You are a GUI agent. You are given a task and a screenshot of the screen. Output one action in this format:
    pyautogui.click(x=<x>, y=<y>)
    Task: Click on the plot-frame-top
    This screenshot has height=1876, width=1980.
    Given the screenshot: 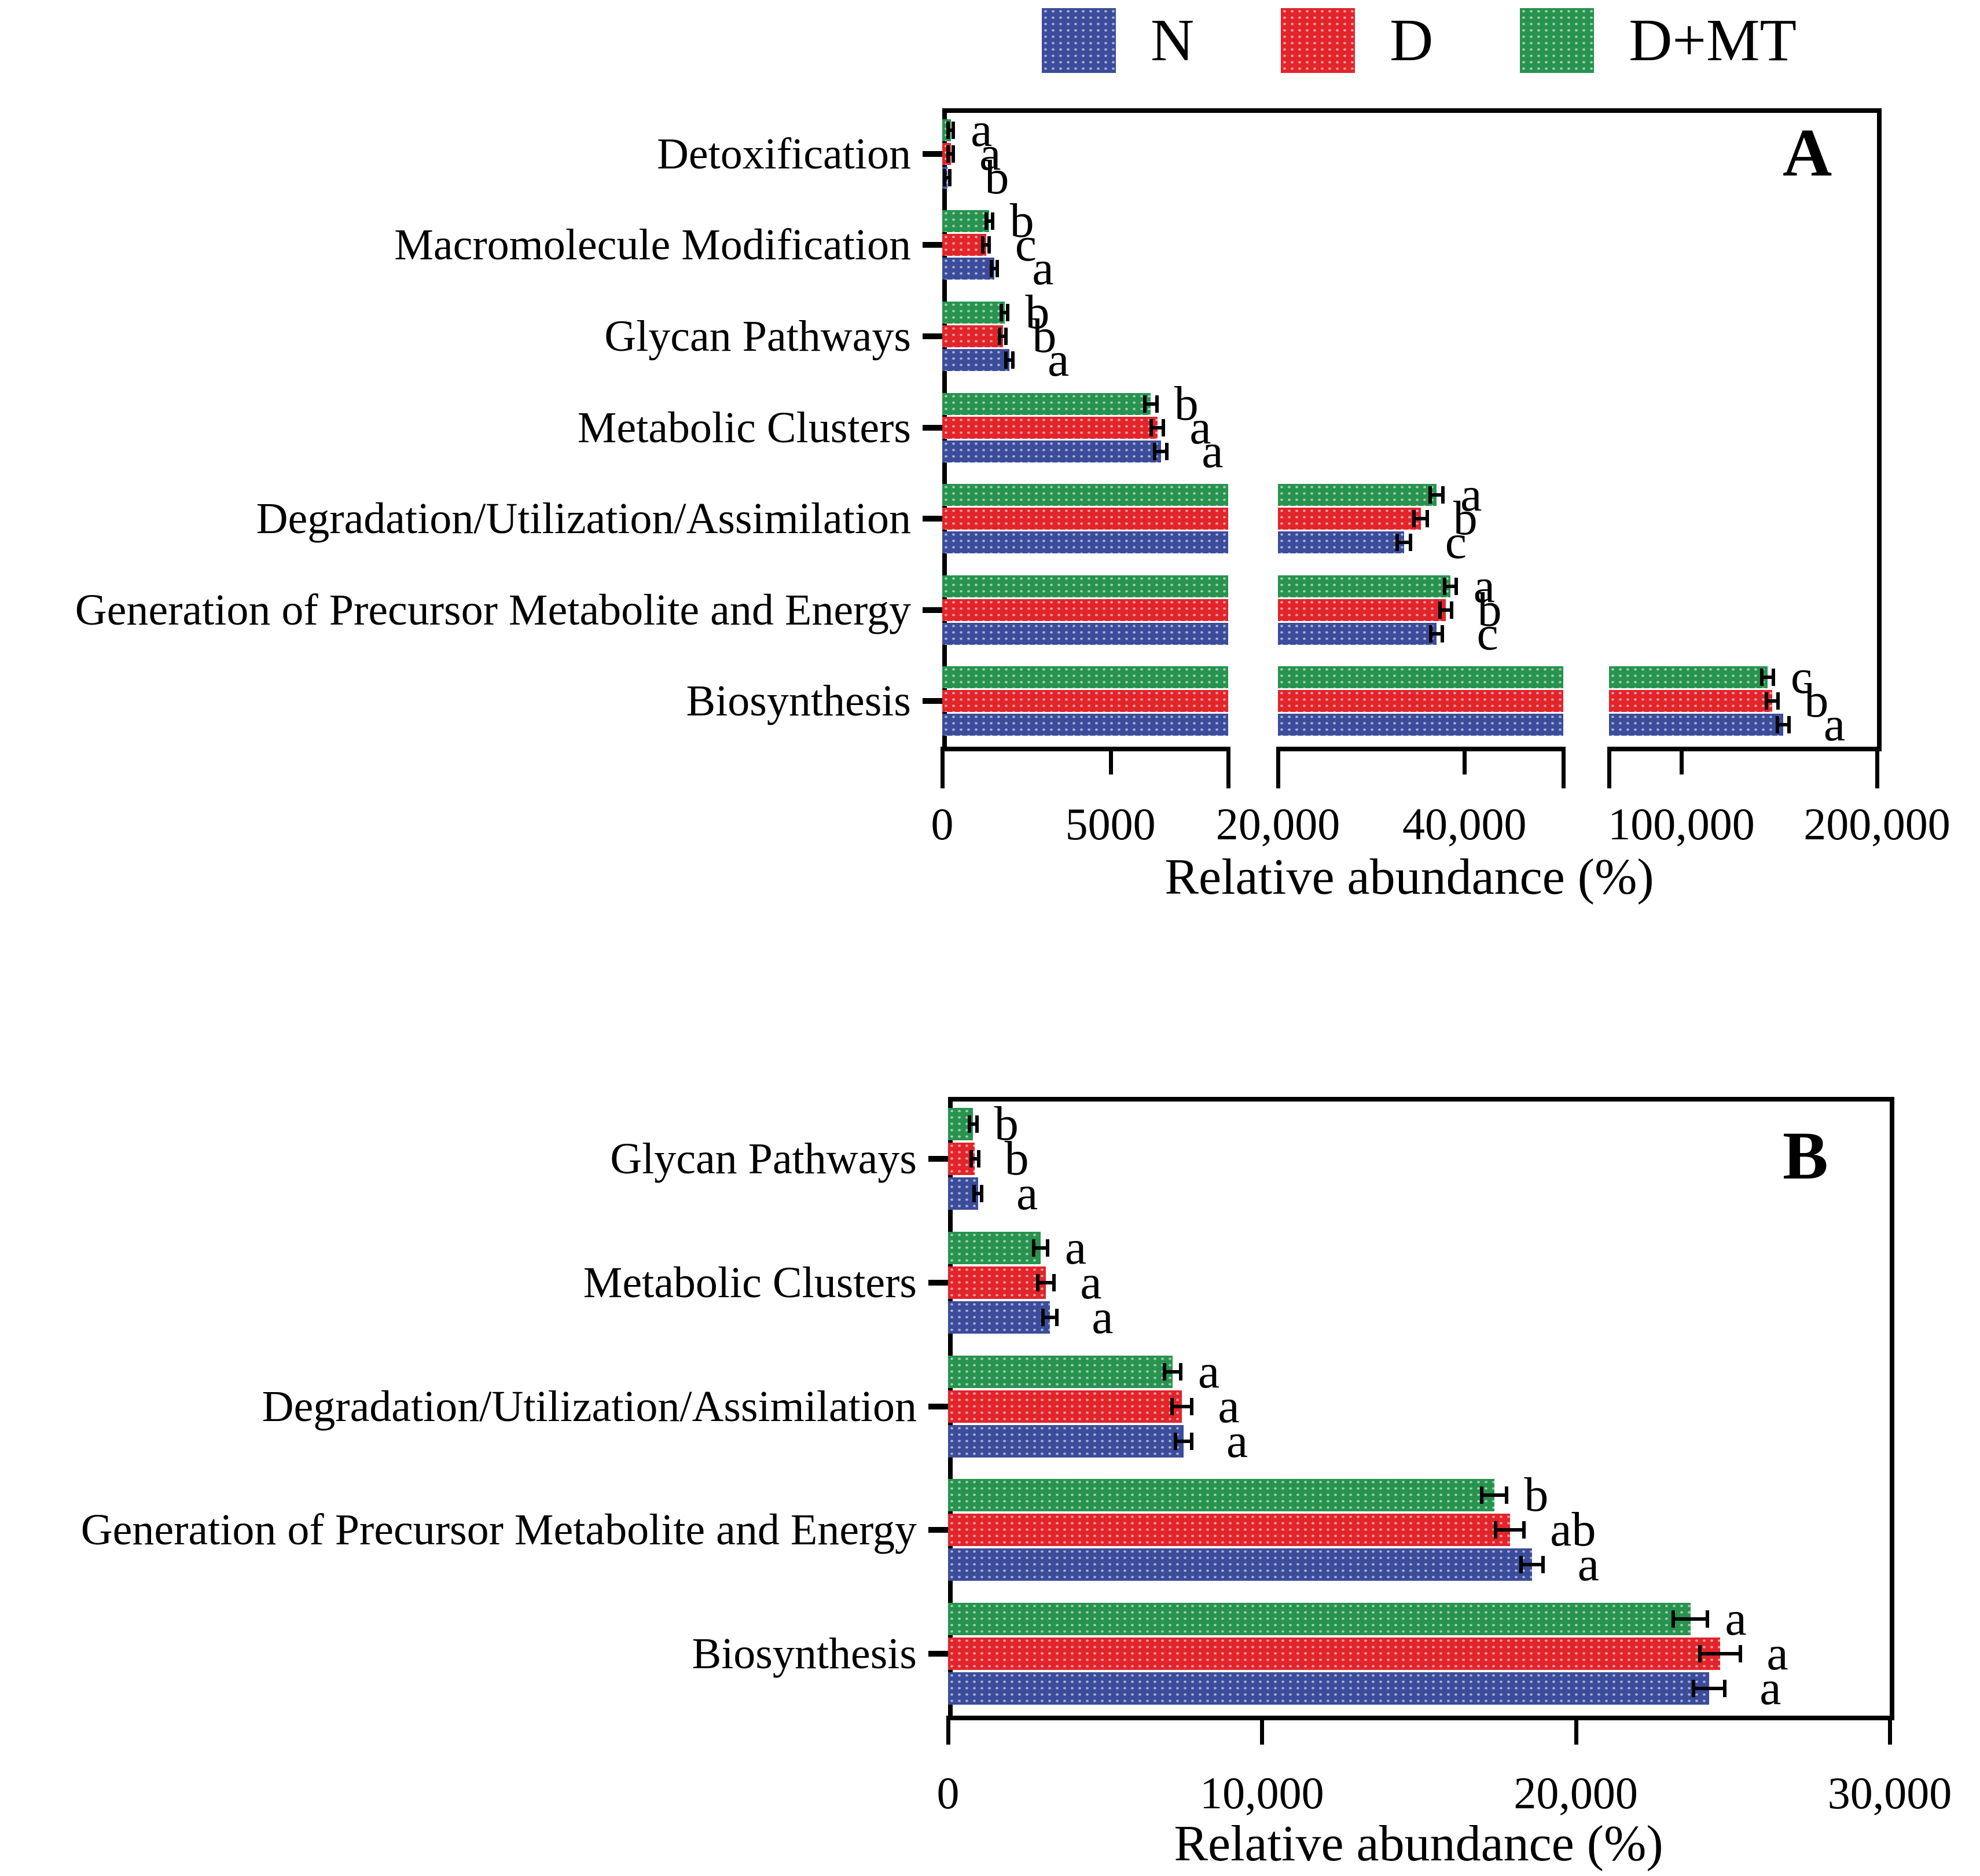 What is the action you would take?
    pyautogui.click(x=1421, y=1099)
    